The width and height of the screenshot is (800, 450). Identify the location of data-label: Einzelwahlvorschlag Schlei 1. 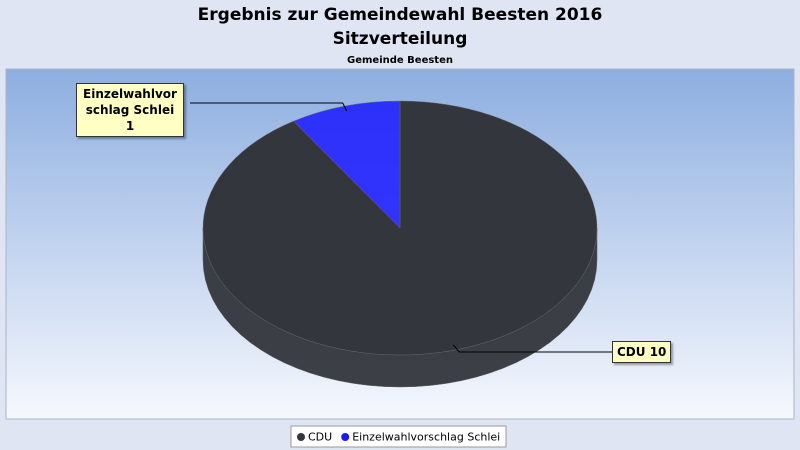
(130, 110).